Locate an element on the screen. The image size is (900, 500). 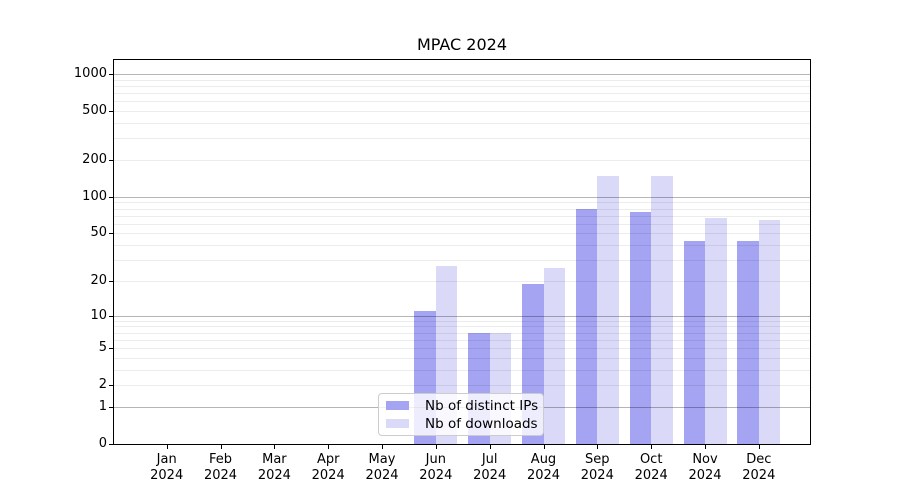
y-tick-label: 500 is located at coordinates (94, 111).